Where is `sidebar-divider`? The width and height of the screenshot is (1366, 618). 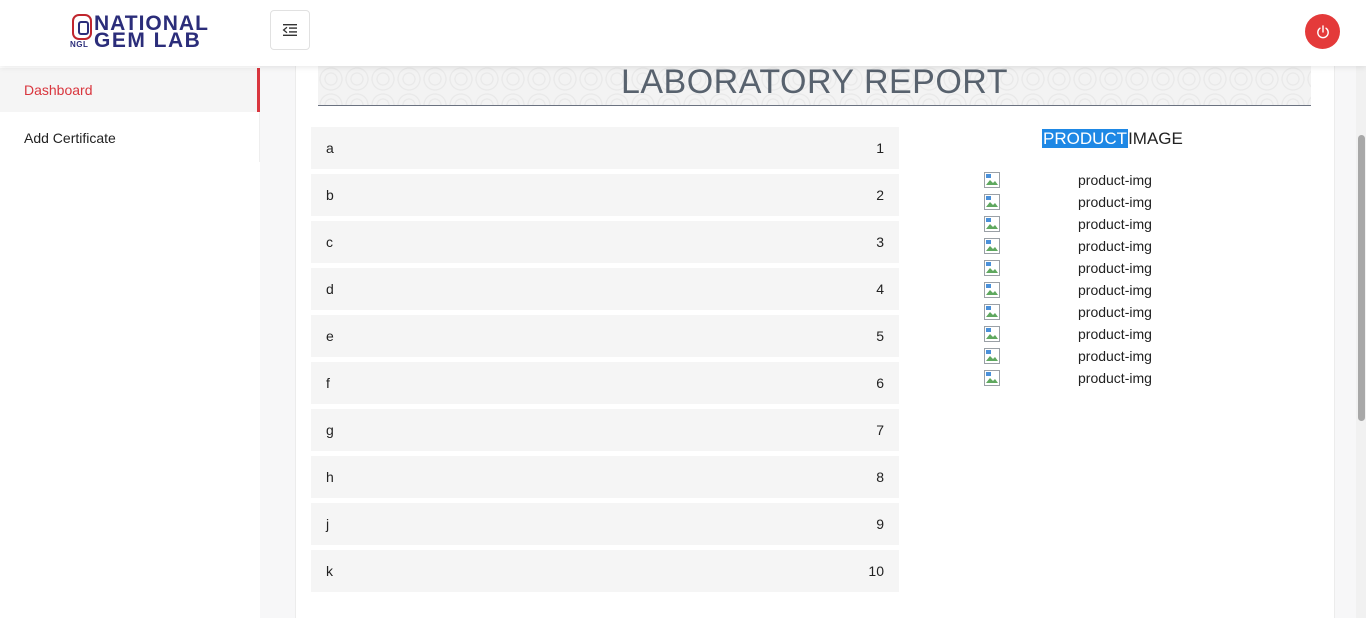 sidebar-divider is located at coordinates (259, 137).